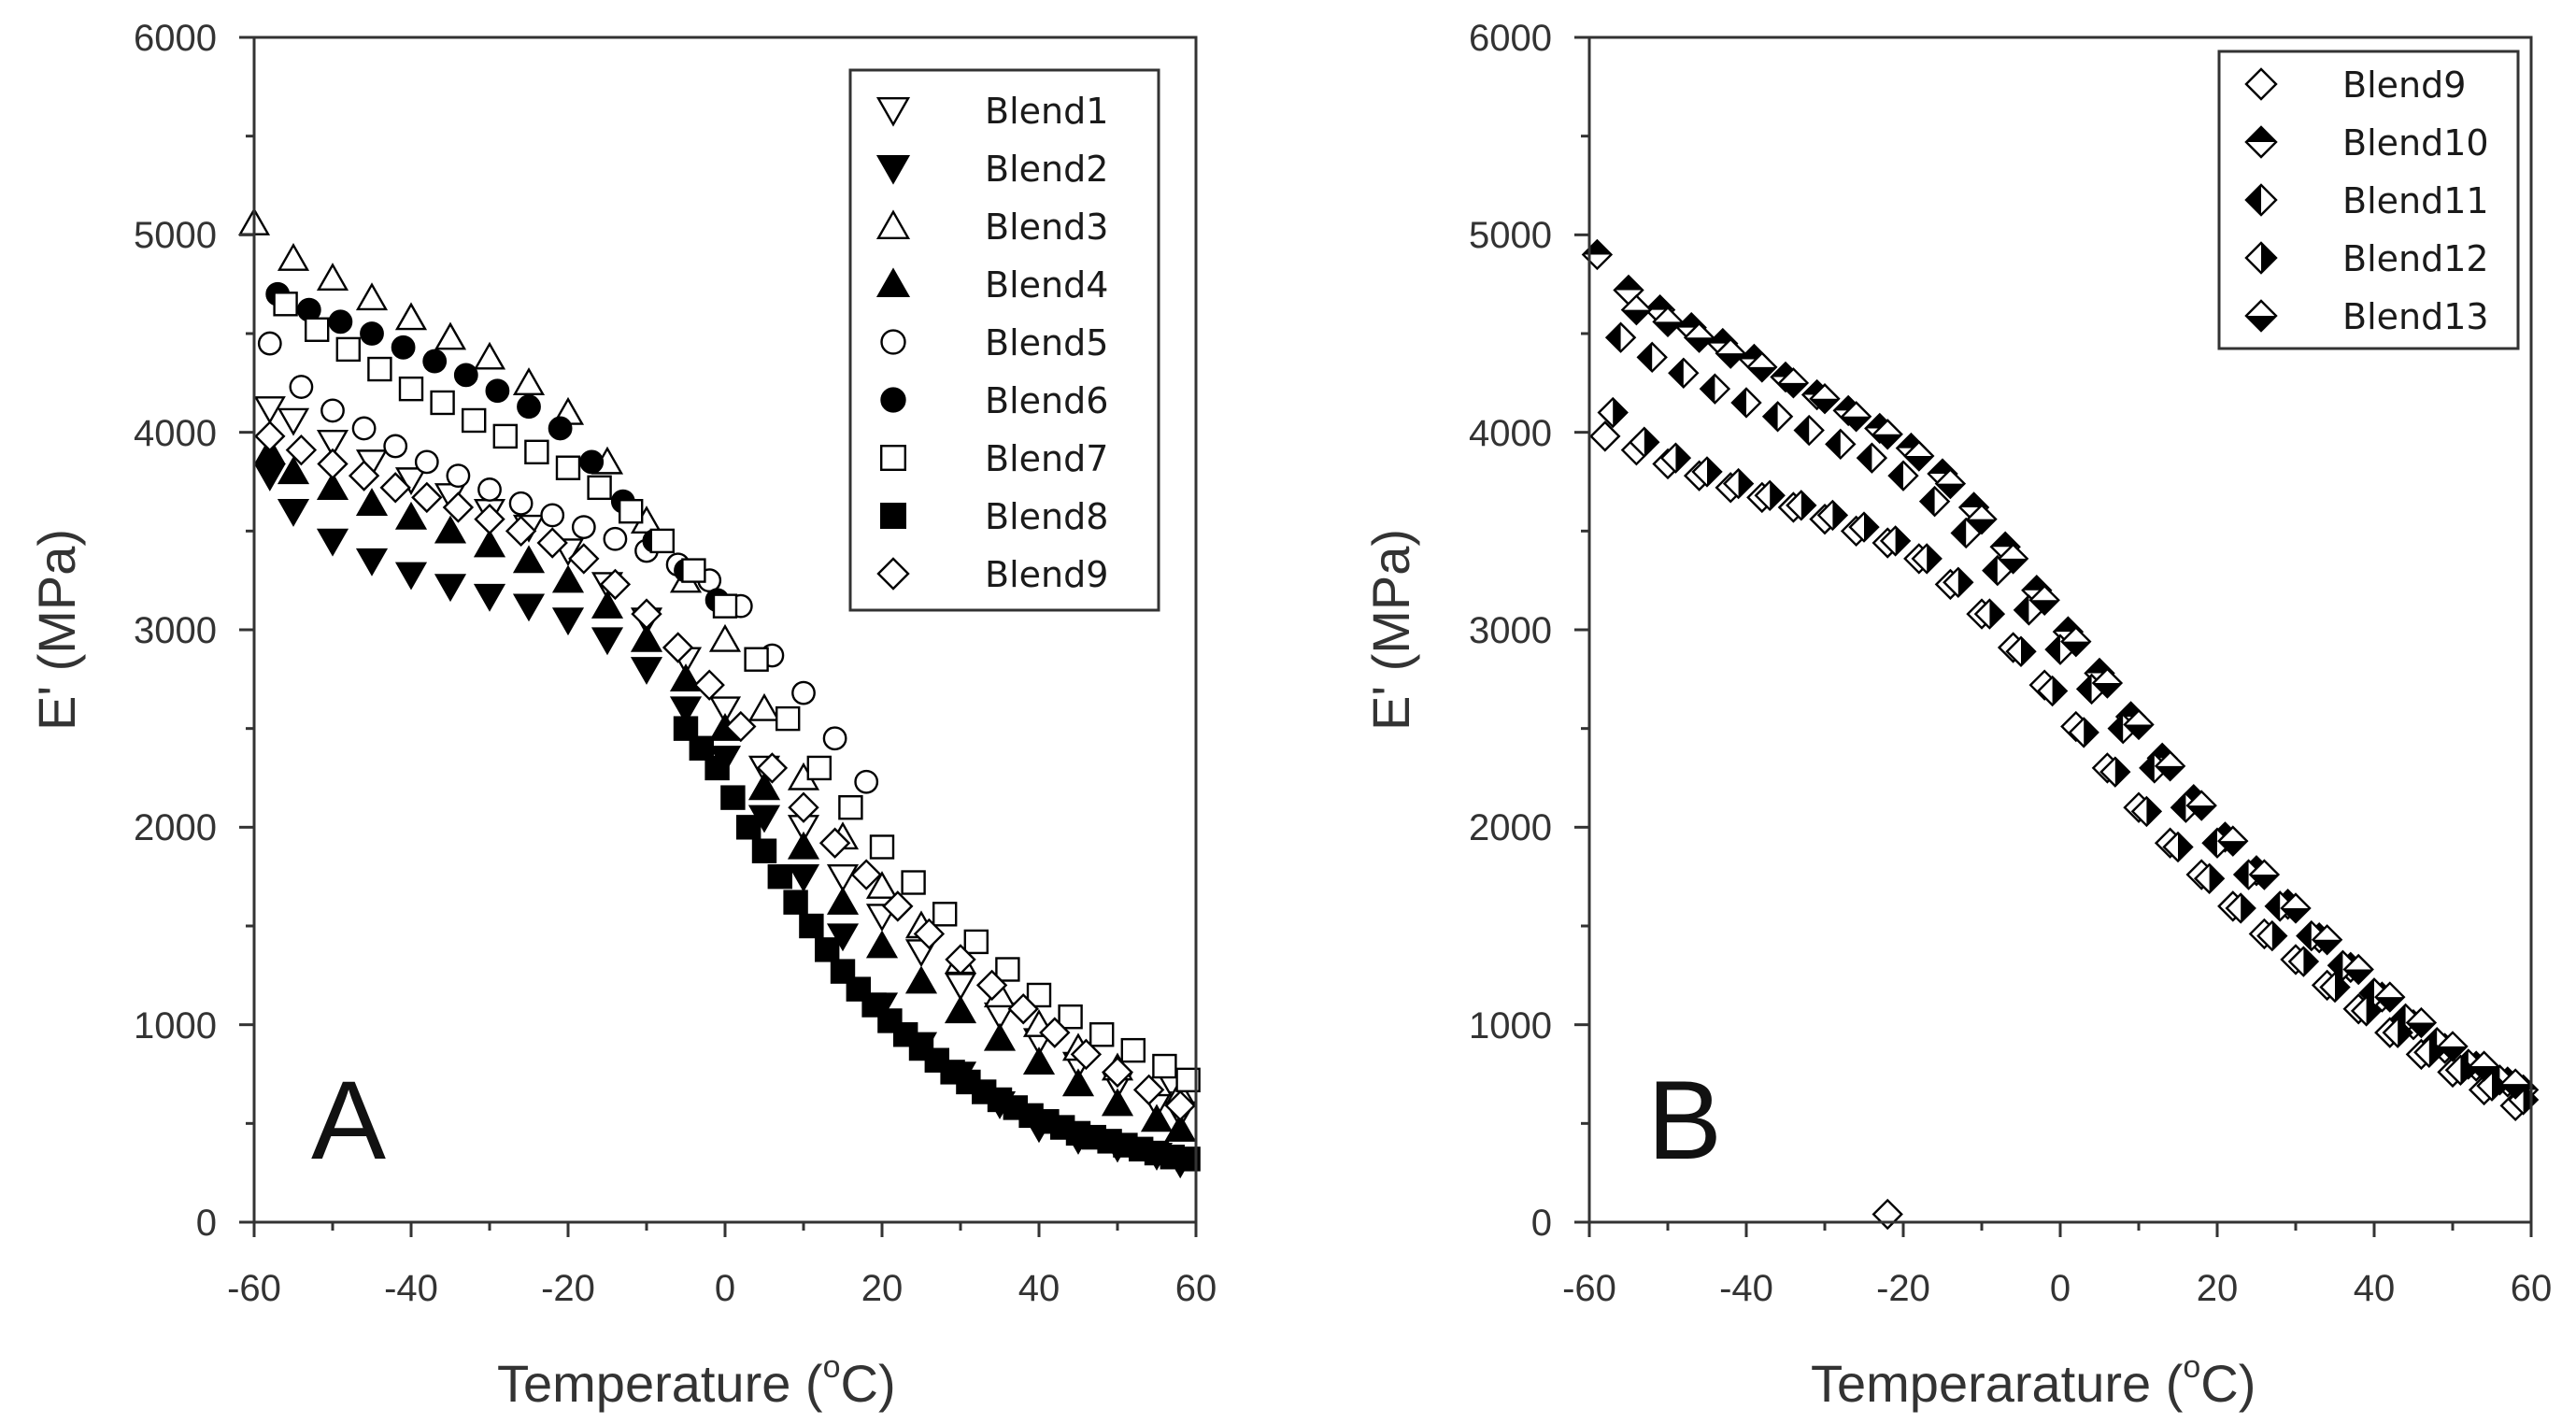 This screenshot has width=2576, height=1424. I want to click on series-blend5, so click(568, 562).